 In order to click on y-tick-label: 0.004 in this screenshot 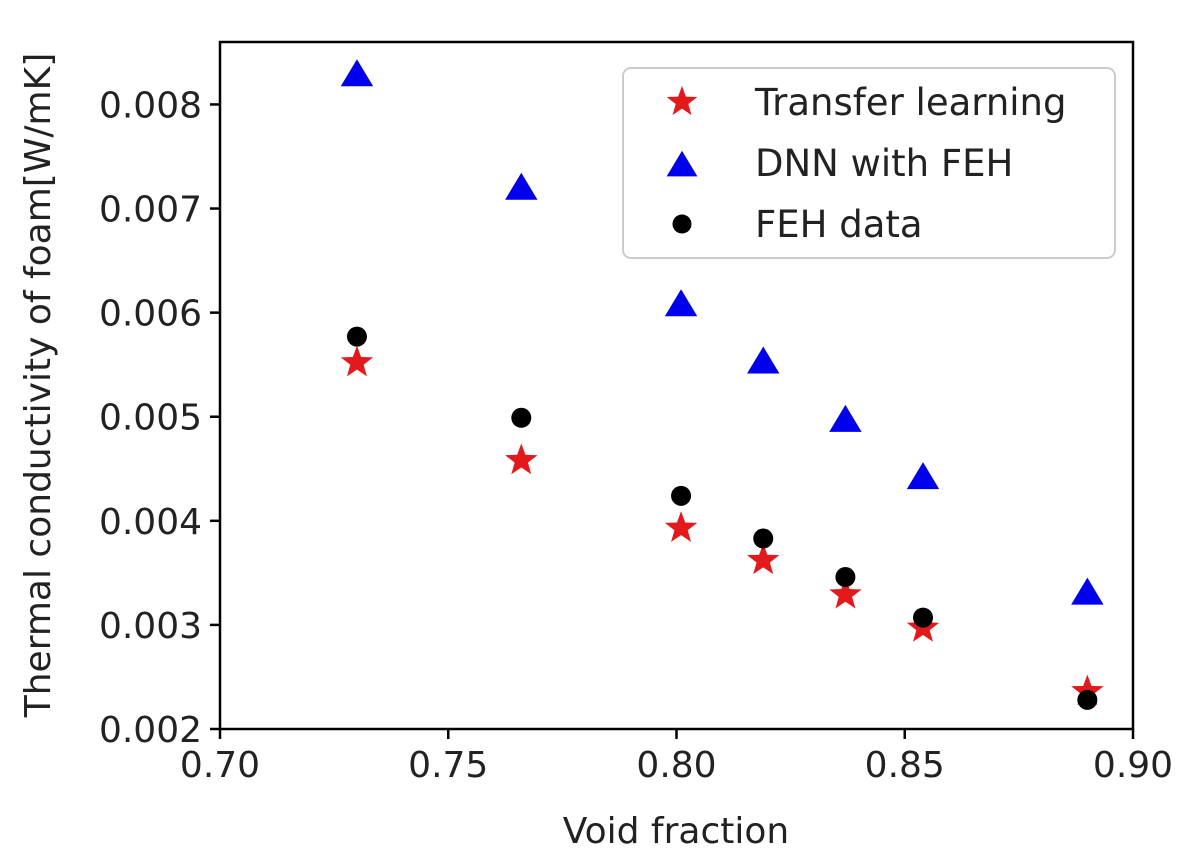, I will do `click(150, 522)`.